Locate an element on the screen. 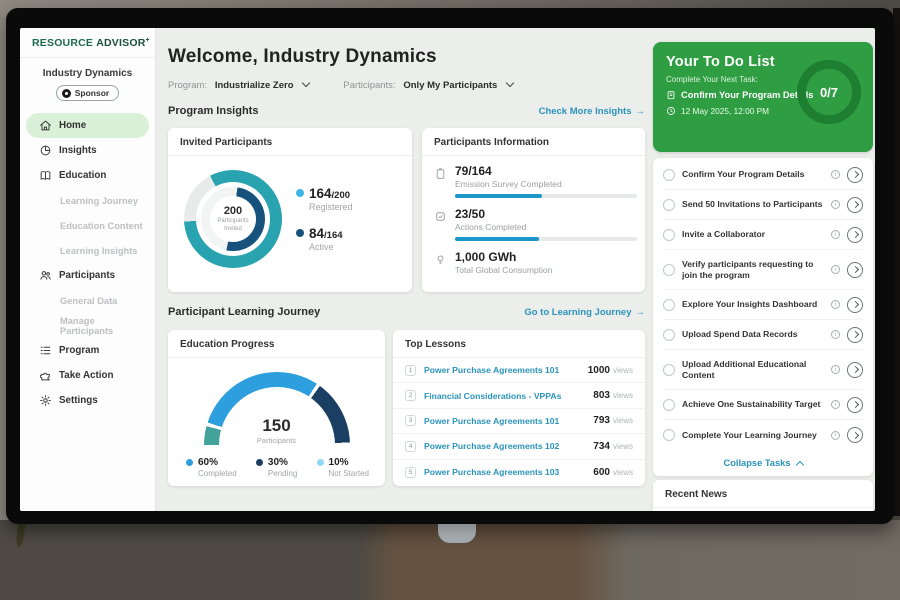  sidebar-divider is located at coordinates (87, 57).